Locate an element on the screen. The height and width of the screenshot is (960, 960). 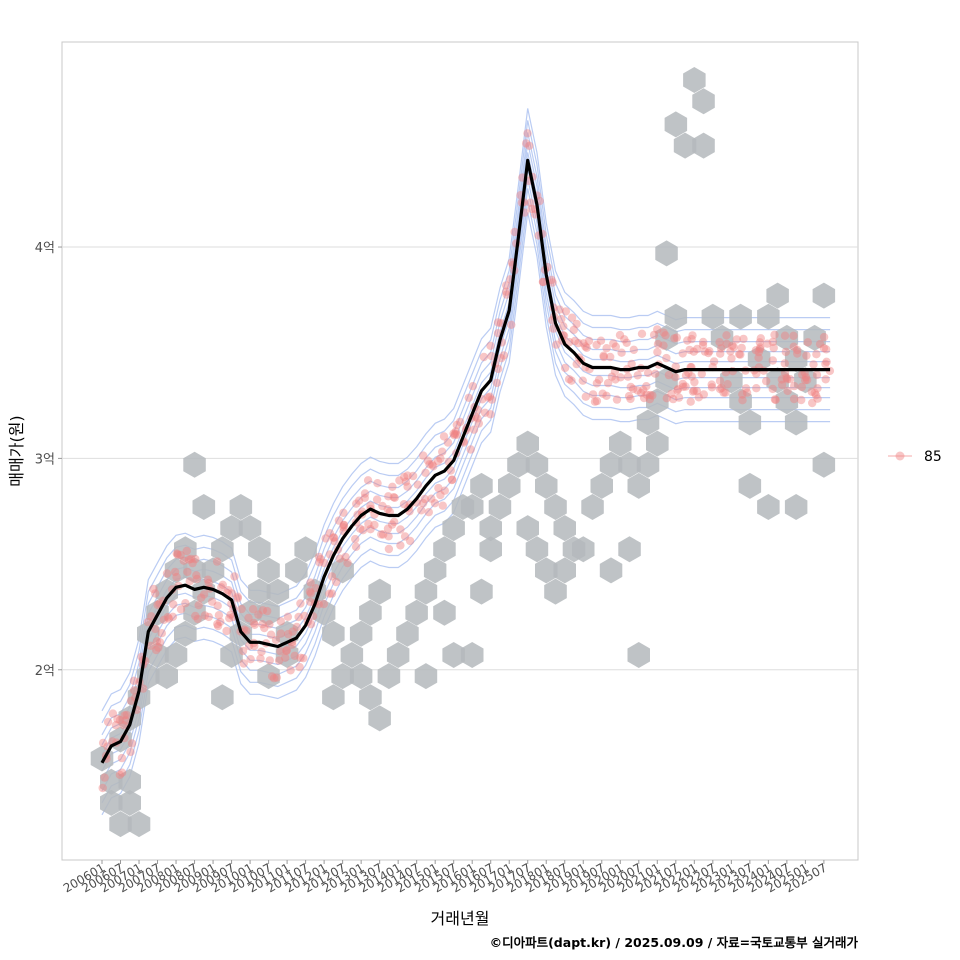
y-tick-label: 2억 is located at coordinates (45, 671).